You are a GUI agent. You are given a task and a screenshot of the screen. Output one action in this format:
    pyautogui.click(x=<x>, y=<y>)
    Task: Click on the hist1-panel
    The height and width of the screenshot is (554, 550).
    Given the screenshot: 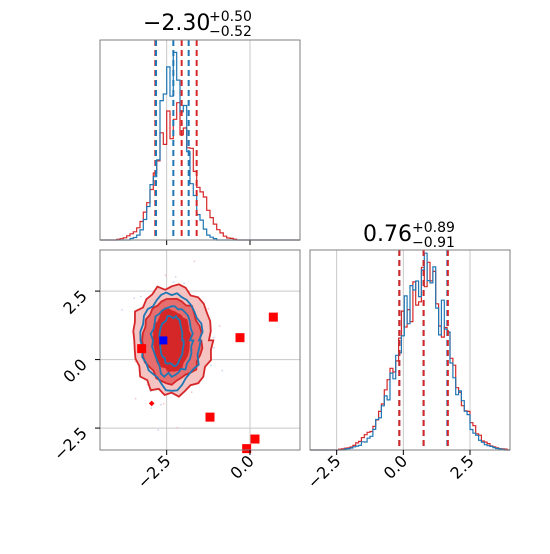 What is the action you would take?
    pyautogui.click(x=200, y=142)
    